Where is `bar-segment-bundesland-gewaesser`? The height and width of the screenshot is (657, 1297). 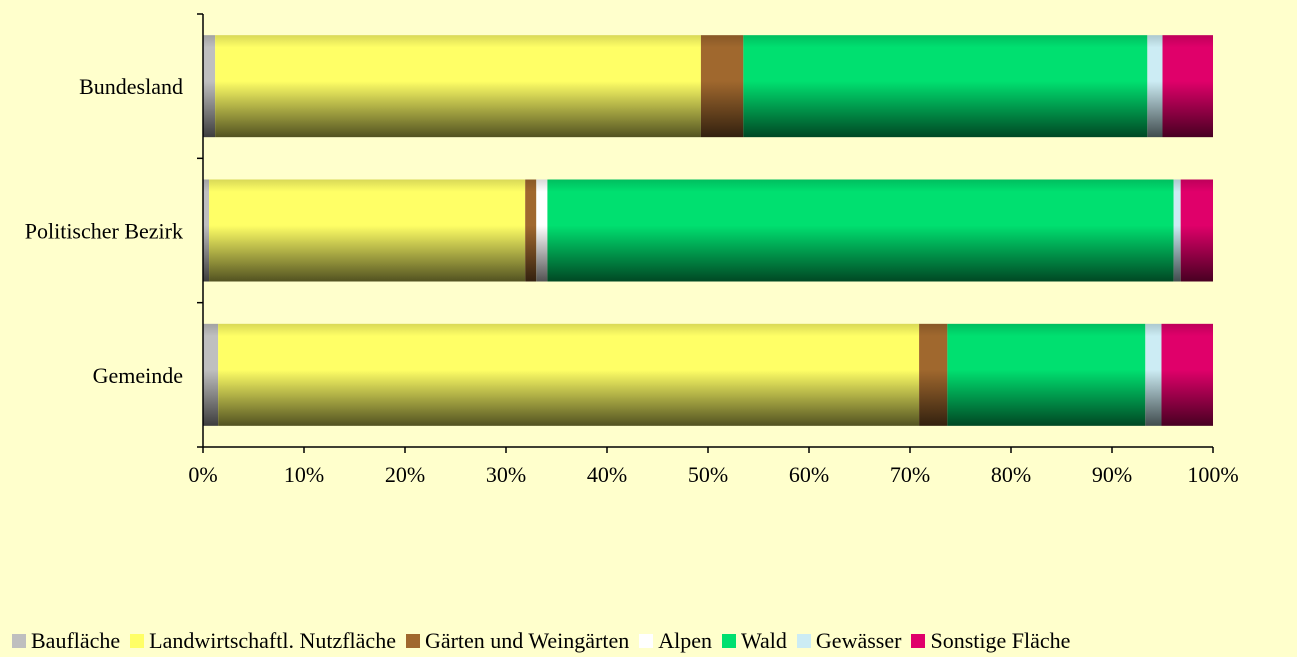
bar-segment-bundesland-gewaesser is located at coordinates (1155, 86).